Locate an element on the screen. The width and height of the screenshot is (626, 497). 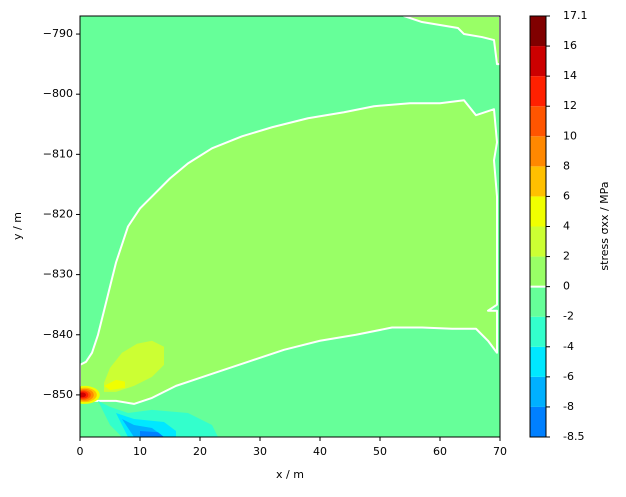
colorbar-tick-label: 16 is located at coordinates (570, 45).